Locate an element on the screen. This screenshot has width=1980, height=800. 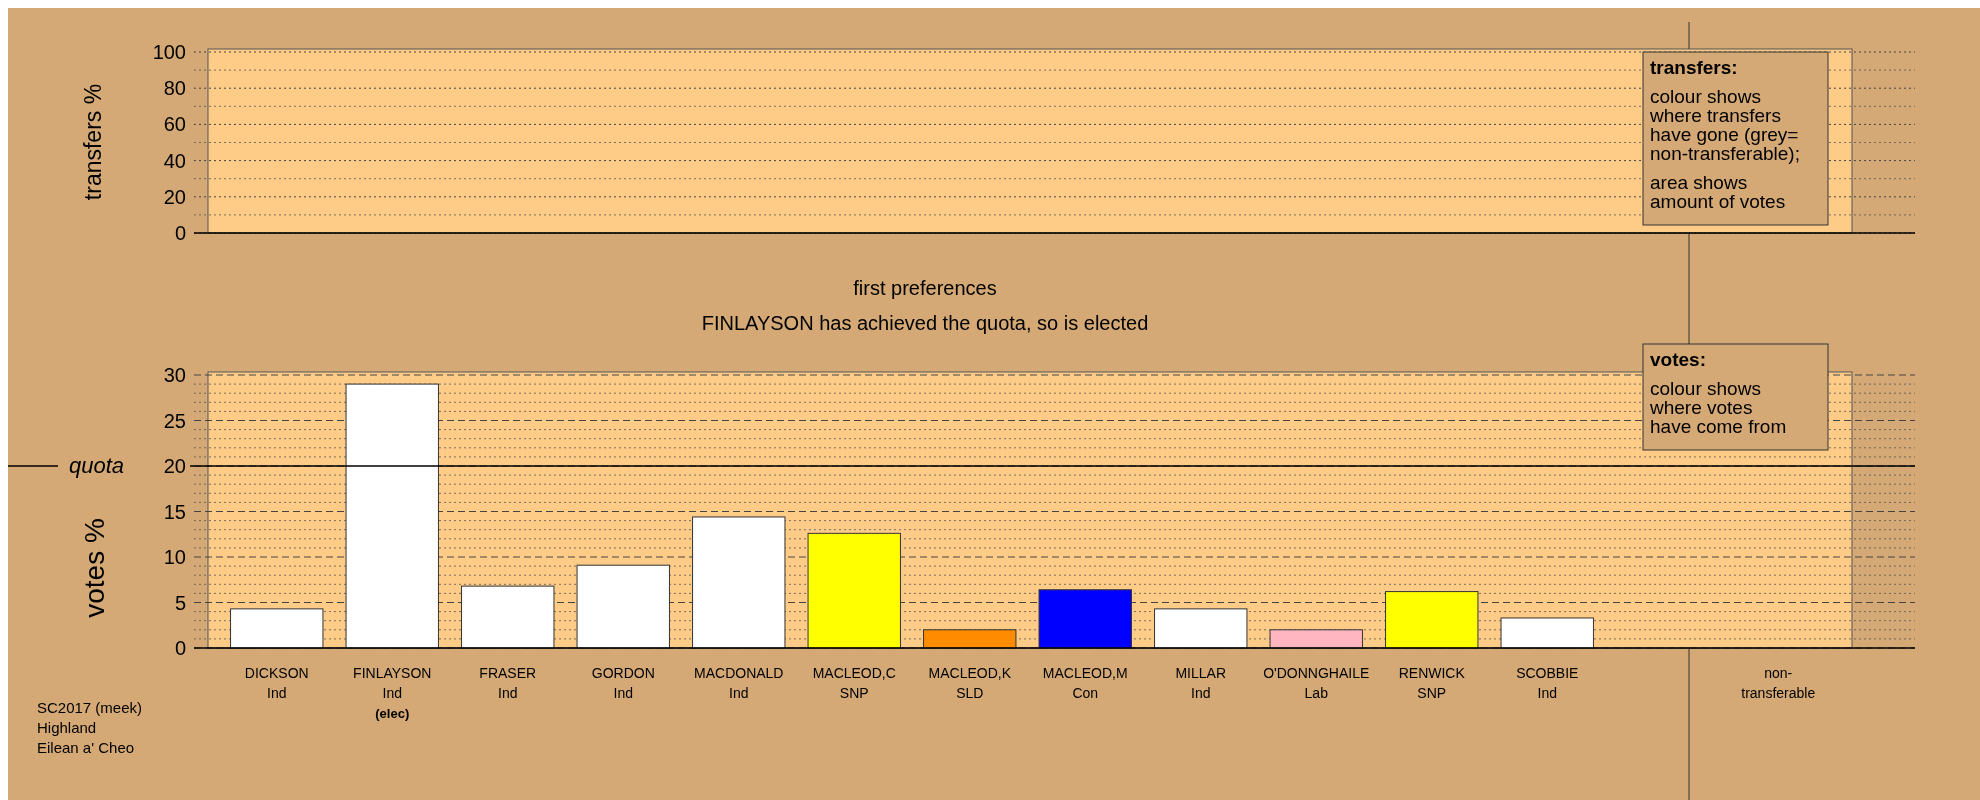
text: SC2017 (meek) Highland Eilean a' Cheo is located at coordinates (90, 727).